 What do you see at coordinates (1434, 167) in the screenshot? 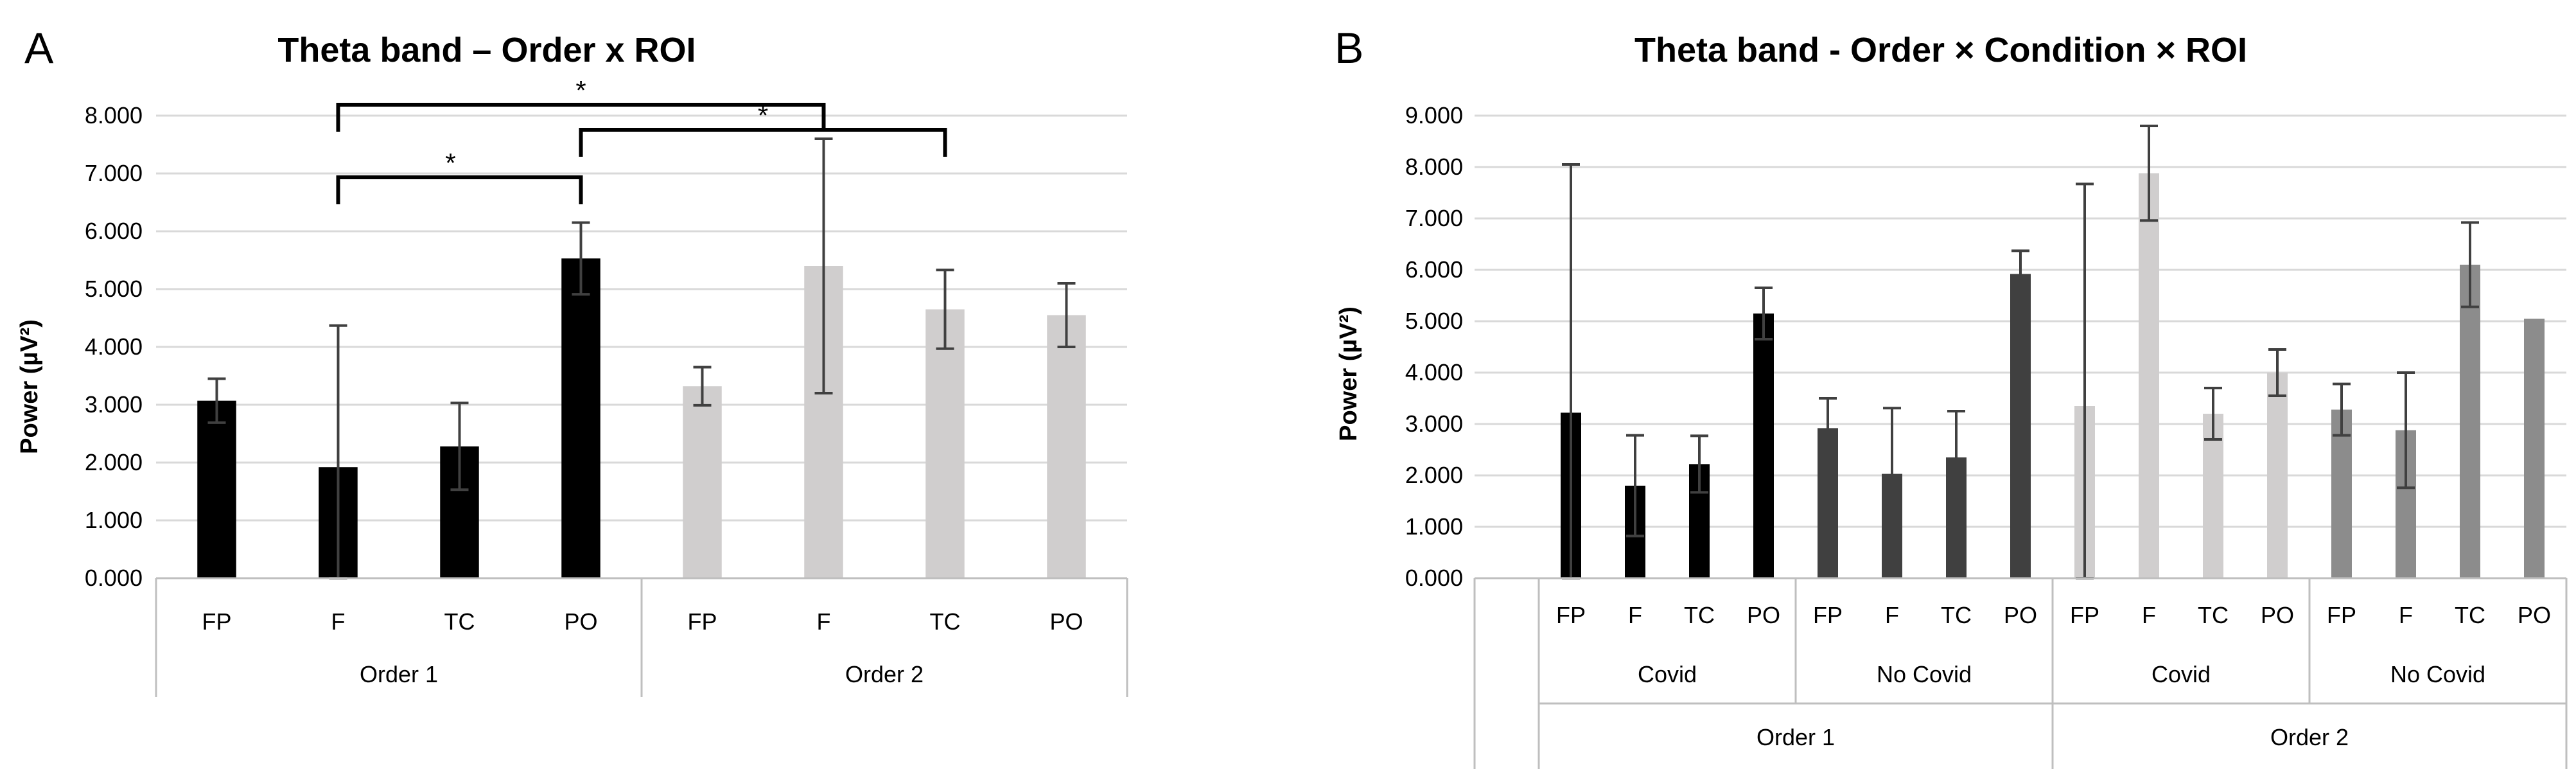
I see `panel-b-y-tick-label: 8.000` at bounding box center [1434, 167].